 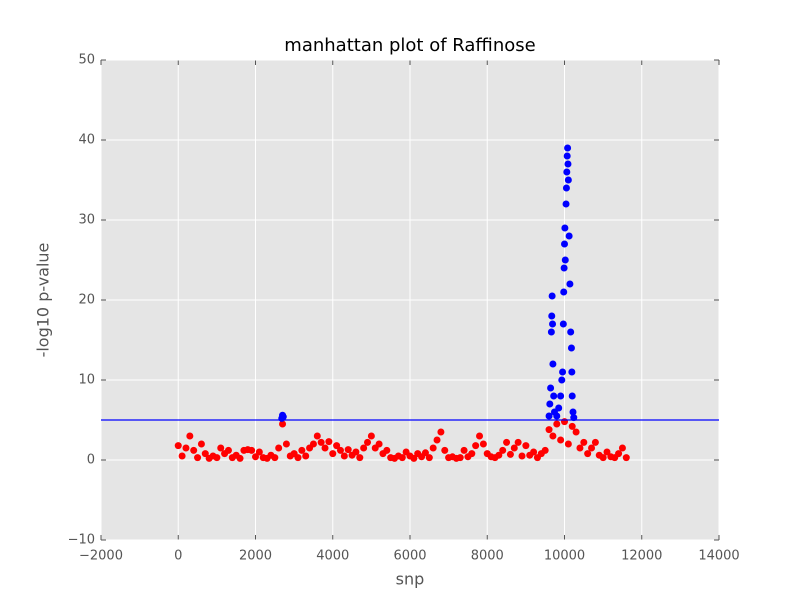 What do you see at coordinates (409, 556) in the screenshot?
I see `x-tick-label: 6000` at bounding box center [409, 556].